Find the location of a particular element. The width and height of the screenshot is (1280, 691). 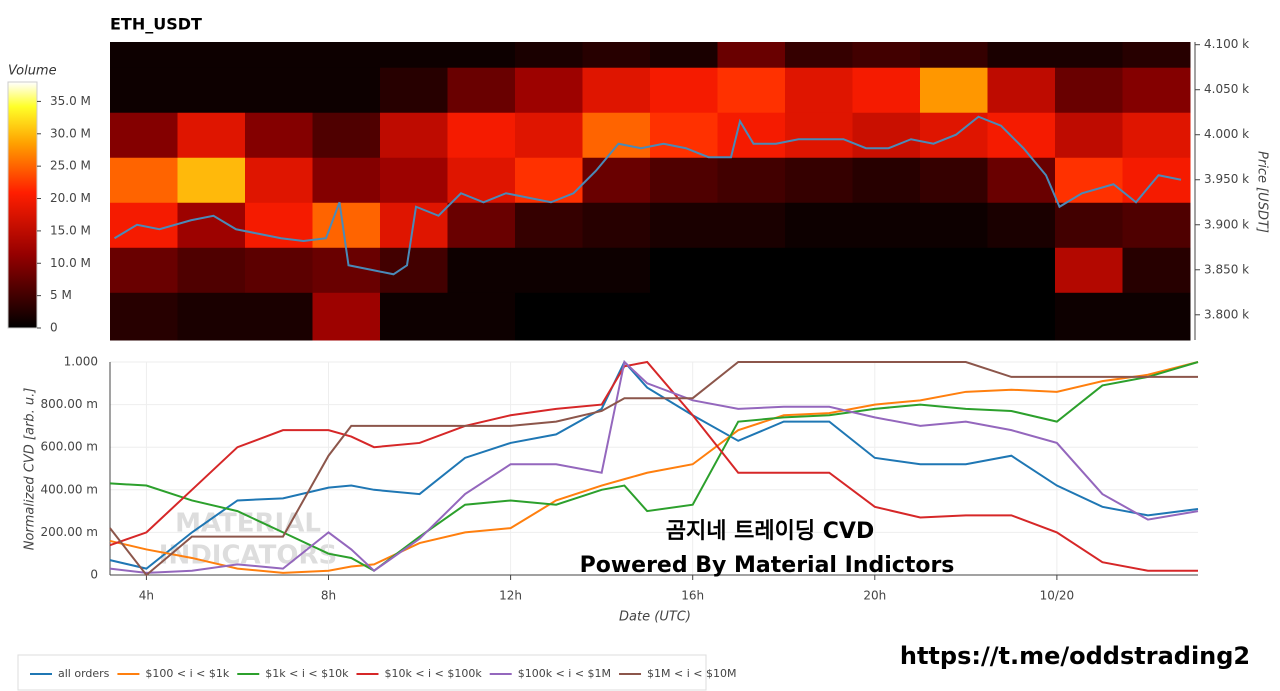

y-tick-label: 0 is located at coordinates (94, 575).